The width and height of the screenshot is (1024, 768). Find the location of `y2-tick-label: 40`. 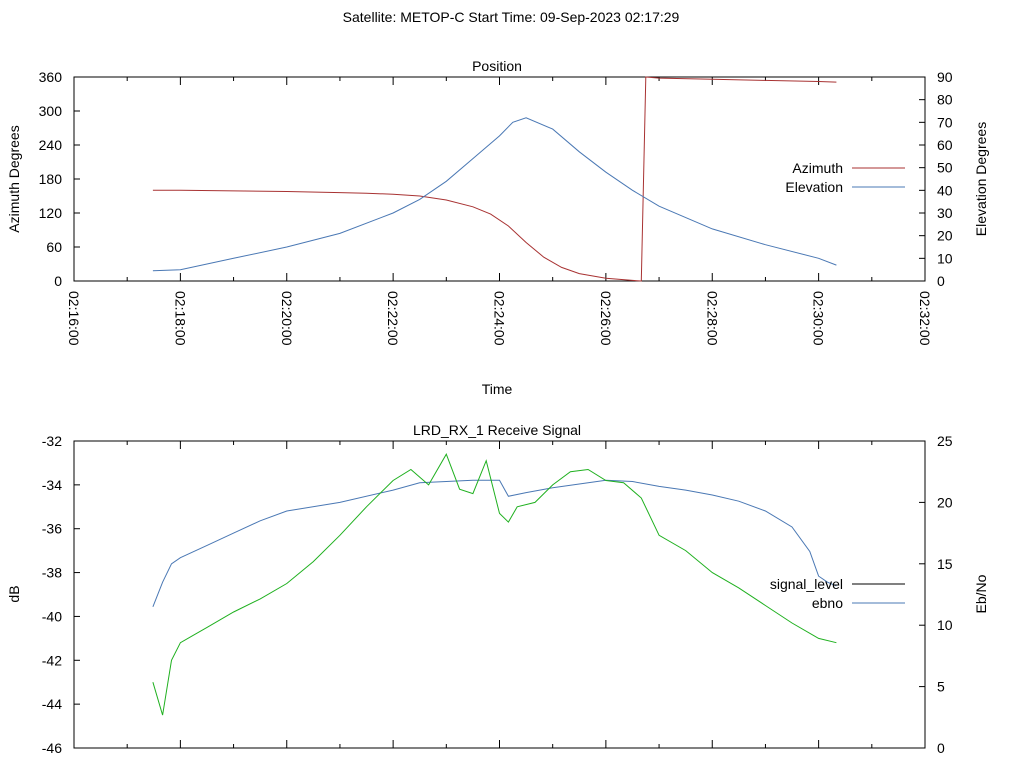

y2-tick-label: 40 is located at coordinates (945, 190).